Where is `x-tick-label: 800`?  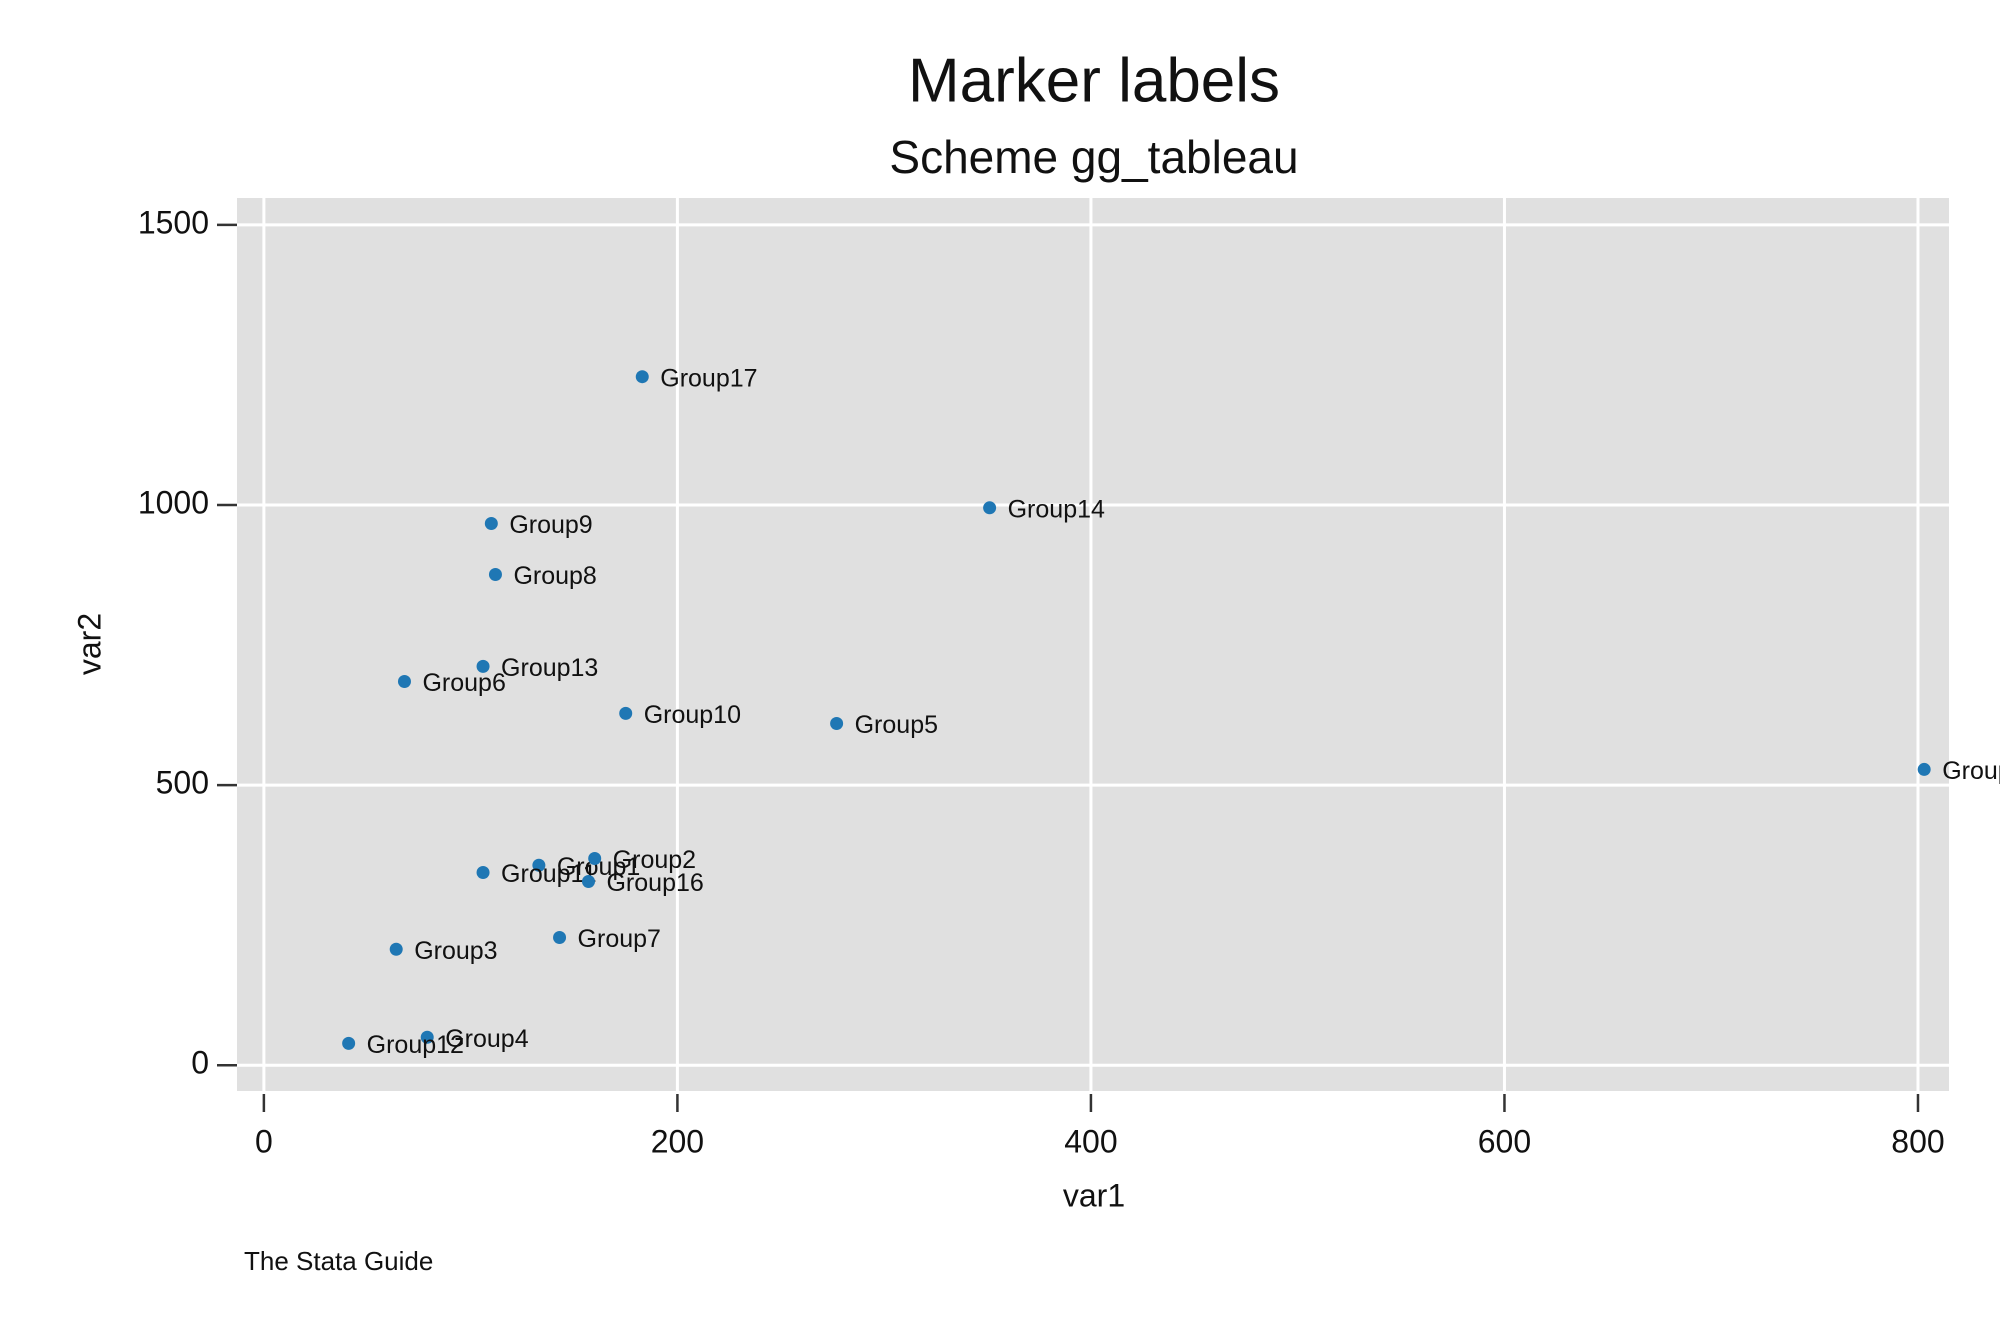
x-tick-label: 800 is located at coordinates (1917, 1141).